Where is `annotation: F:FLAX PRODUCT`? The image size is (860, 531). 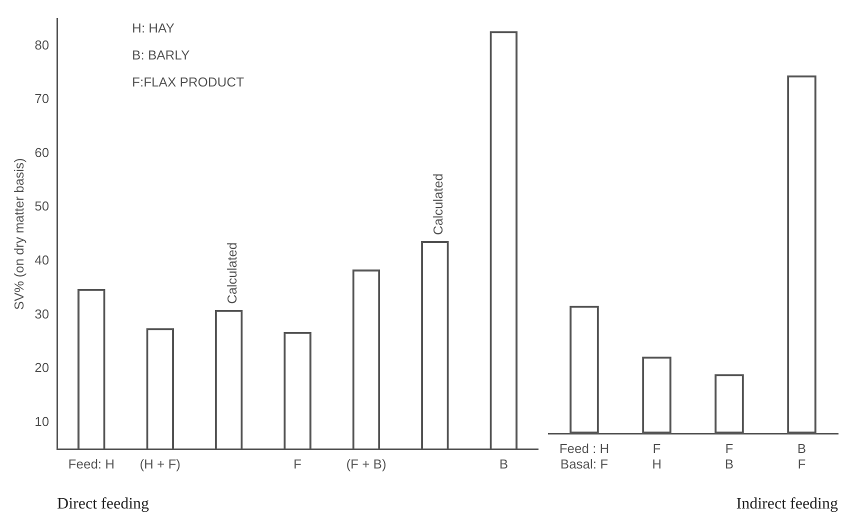
annotation: F:FLAX PRODUCT is located at coordinates (188, 82).